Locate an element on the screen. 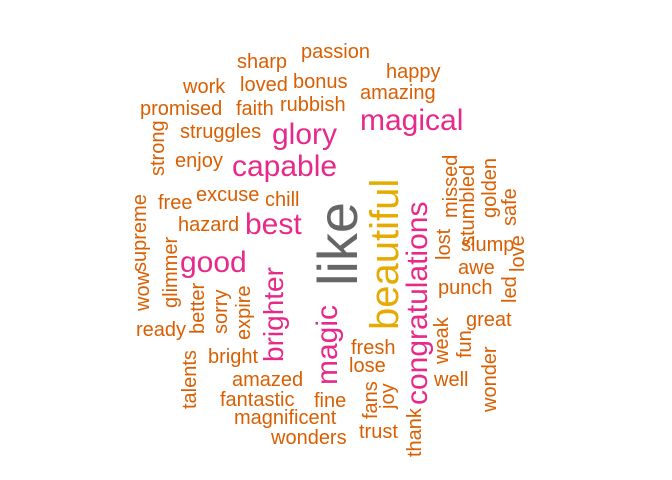 The height and width of the screenshot is (480, 672). word-magnificent: magnificent is located at coordinates (285, 418).